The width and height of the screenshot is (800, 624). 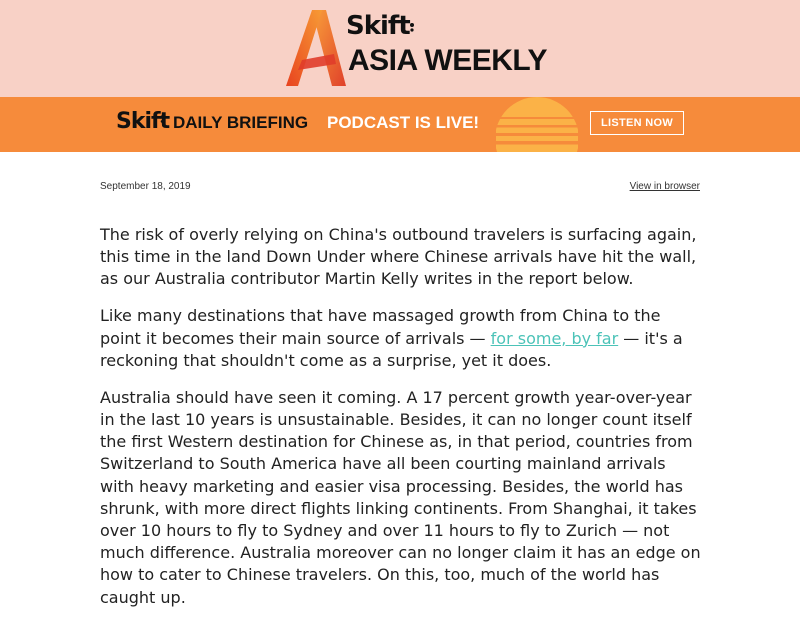 I want to click on skift-asia-weekly-logo: Skift ASIA WEEKLY, so click(x=415, y=48).